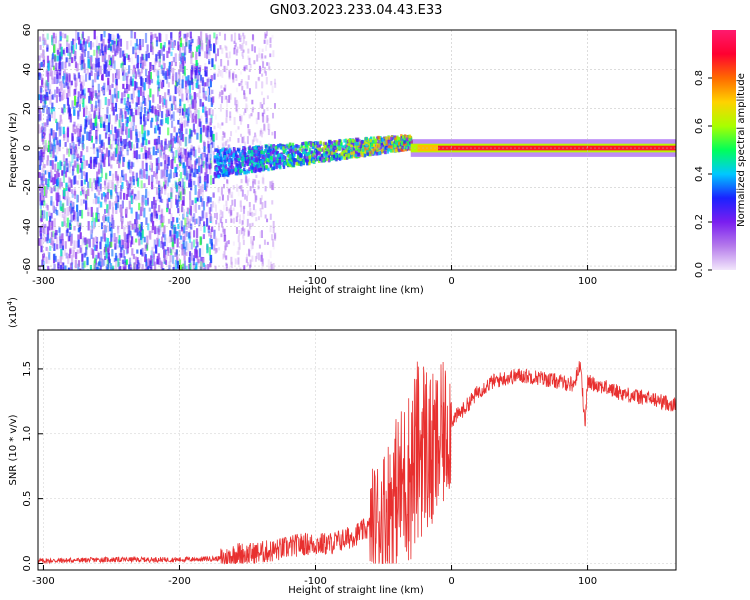  Describe the element at coordinates (179, 281) in the screenshot. I see `x-tick-label: -200` at that location.